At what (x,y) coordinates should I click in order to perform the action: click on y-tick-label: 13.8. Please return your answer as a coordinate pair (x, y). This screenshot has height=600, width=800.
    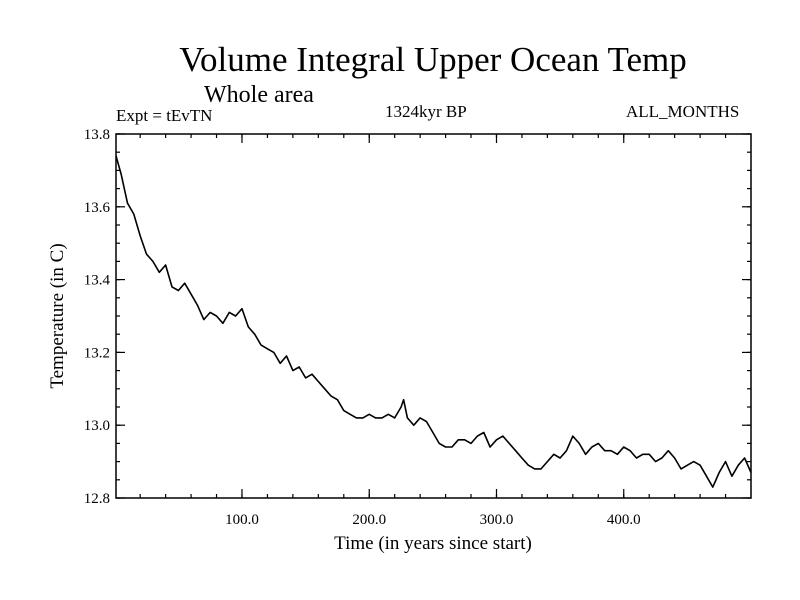
    Looking at the image, I should click on (97, 135).